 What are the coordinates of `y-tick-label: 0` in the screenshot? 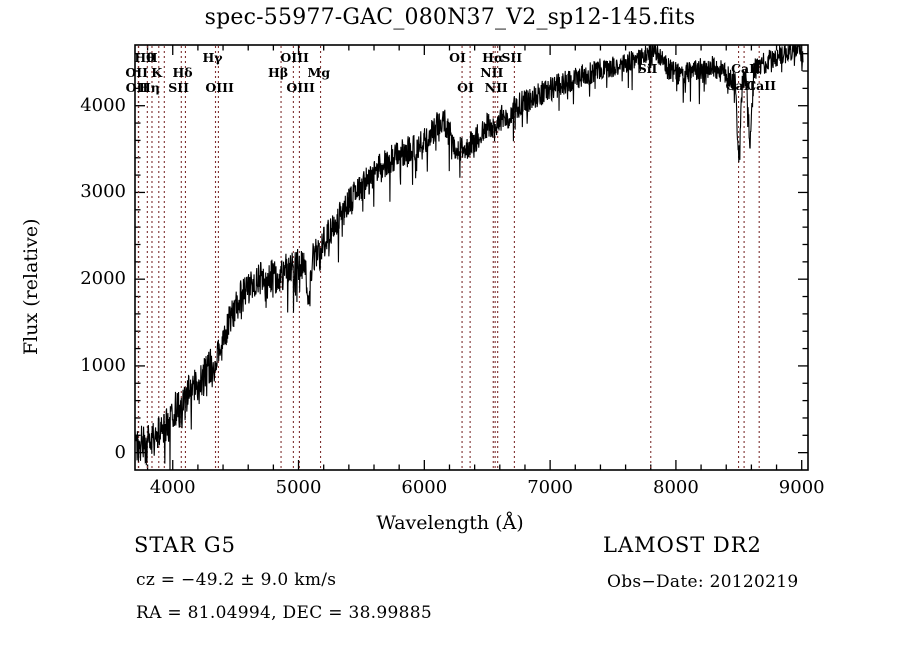 It's located at (120, 452).